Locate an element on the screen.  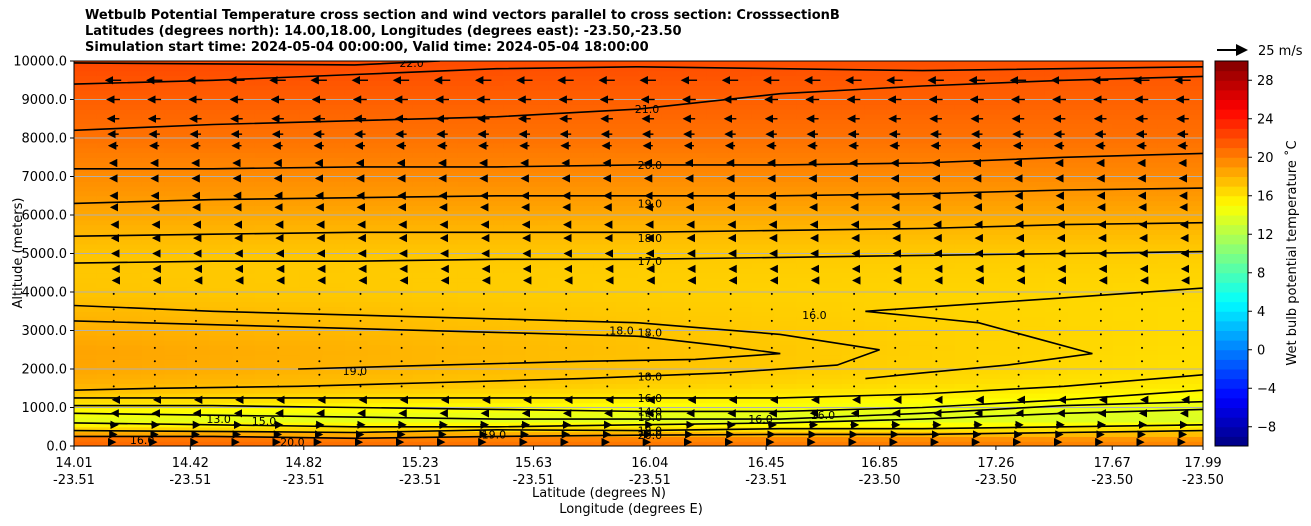
y-tick-label: 1000.0 is located at coordinates (45, 408).